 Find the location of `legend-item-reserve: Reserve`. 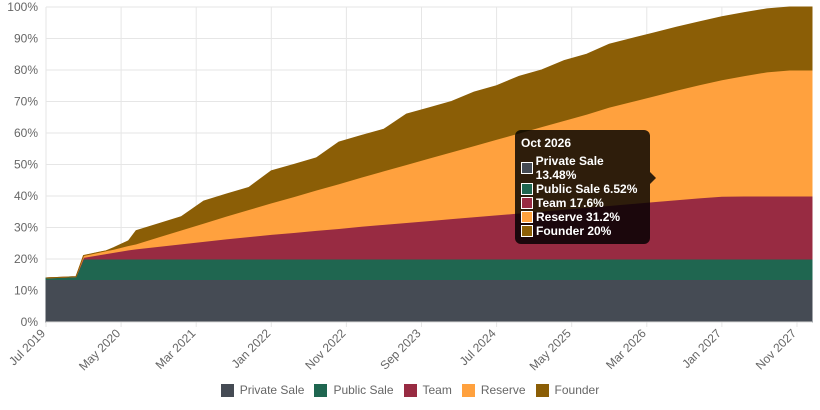

legend-item-reserve: Reserve is located at coordinates (493, 390).